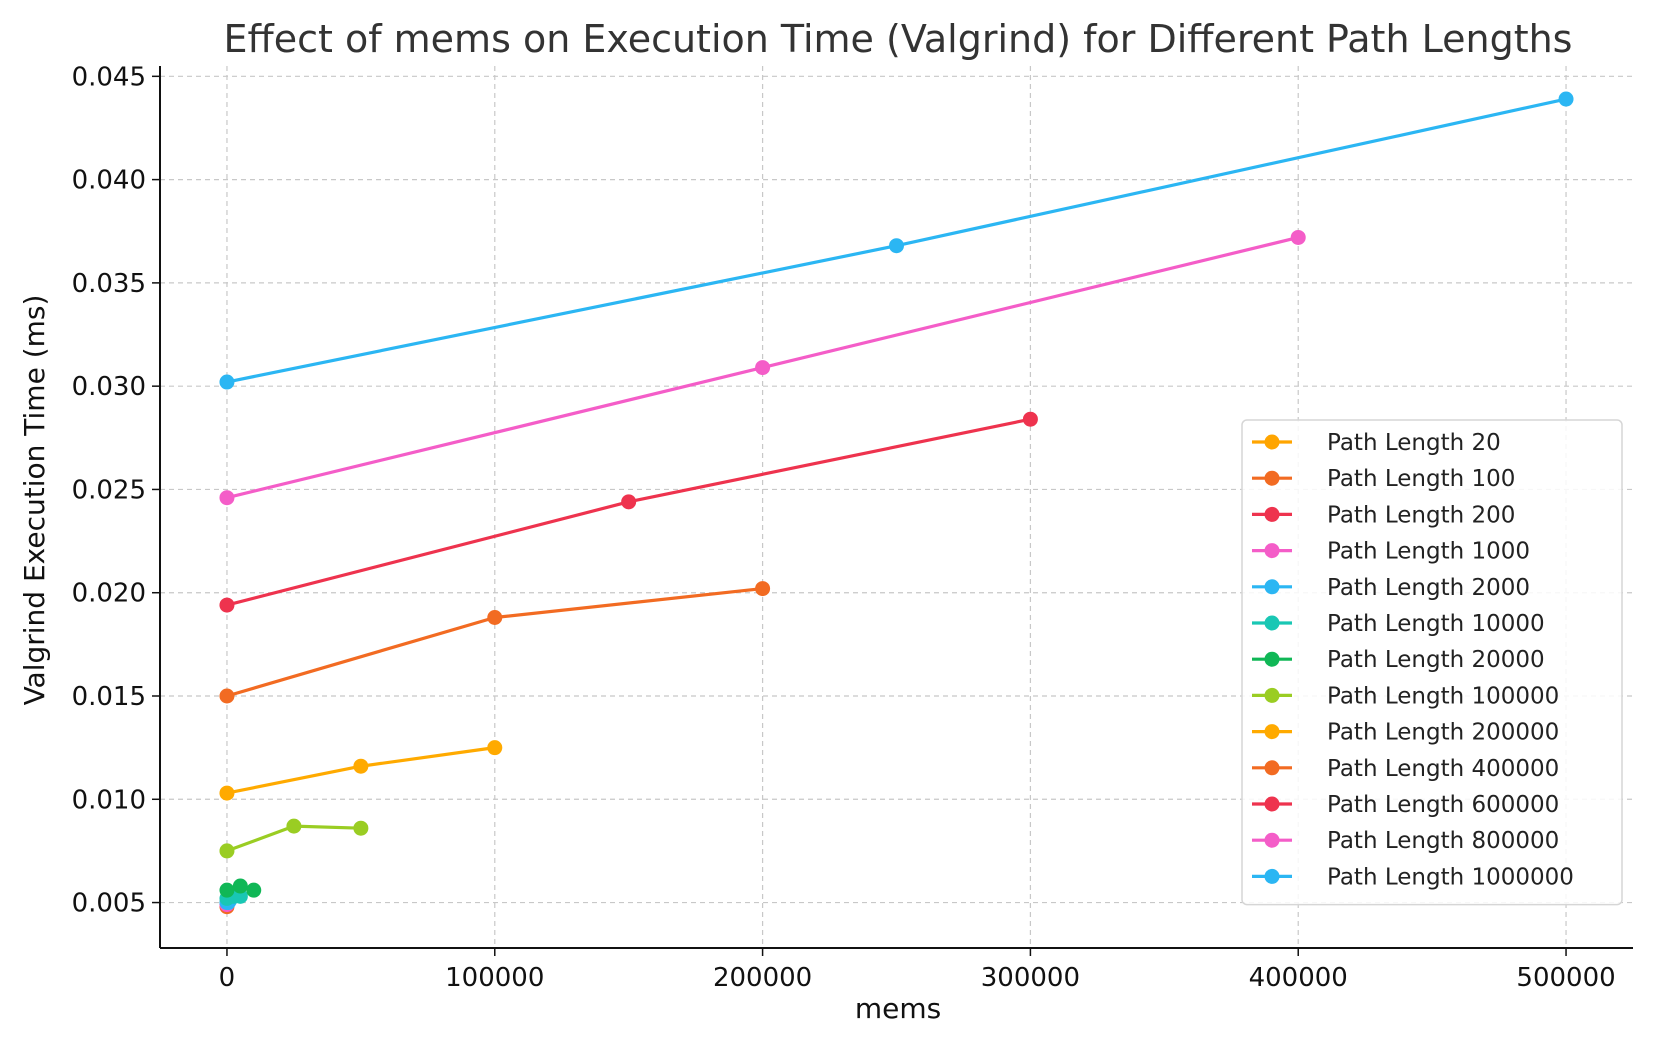 This screenshot has width=1661, height=1047. I want to click on legend-label: Path Length 10000, so click(1436, 624).